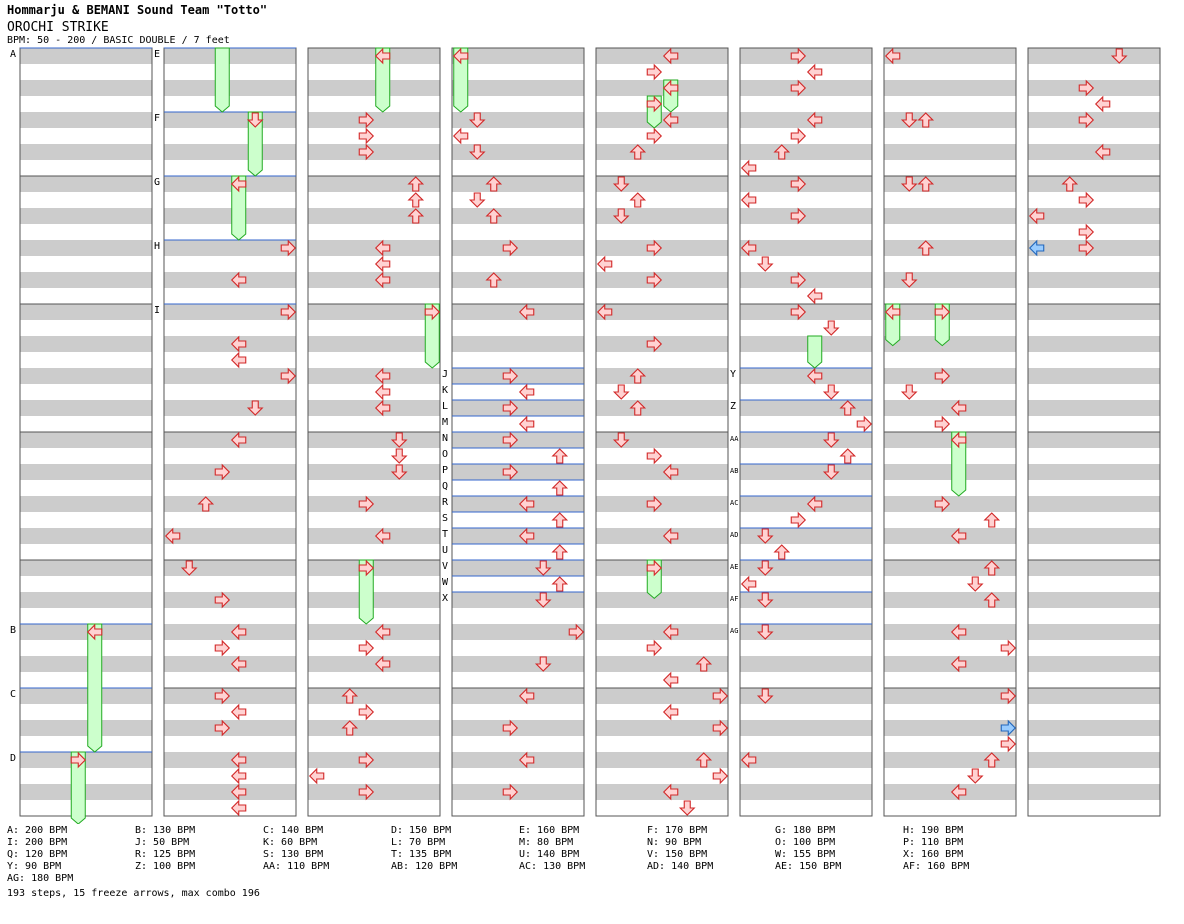 Image resolution: width=1184 pixels, height=924 pixels. Describe the element at coordinates (552, 866) in the screenshot. I see `bpm-legend-item: AC: 130 BPM` at that location.